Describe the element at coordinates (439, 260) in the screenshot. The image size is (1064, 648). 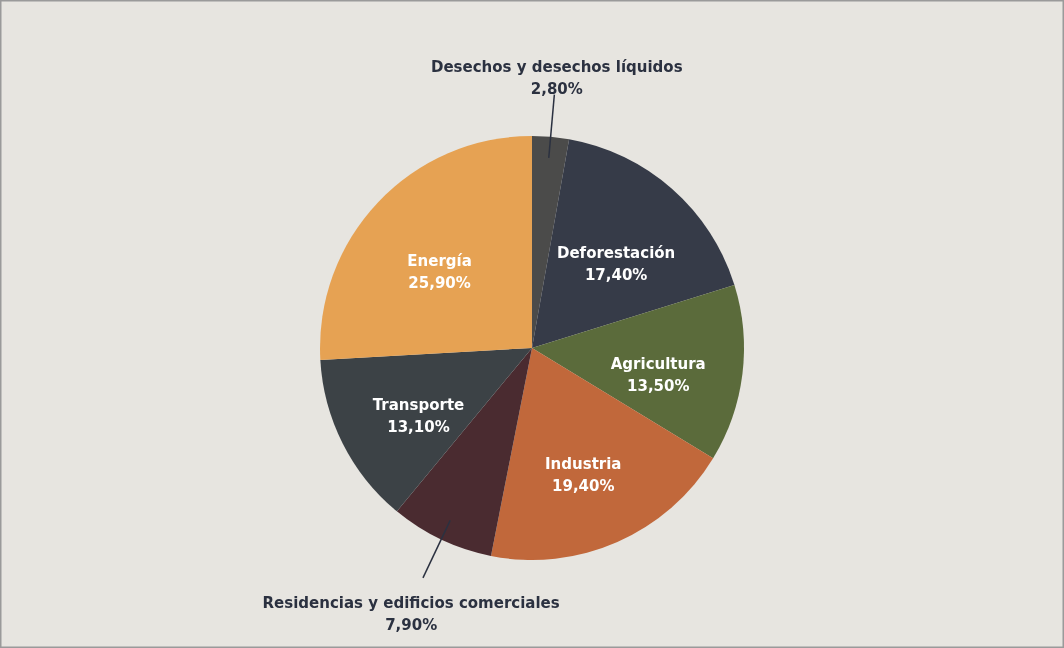
I see `slice-label: Energía` at that location.